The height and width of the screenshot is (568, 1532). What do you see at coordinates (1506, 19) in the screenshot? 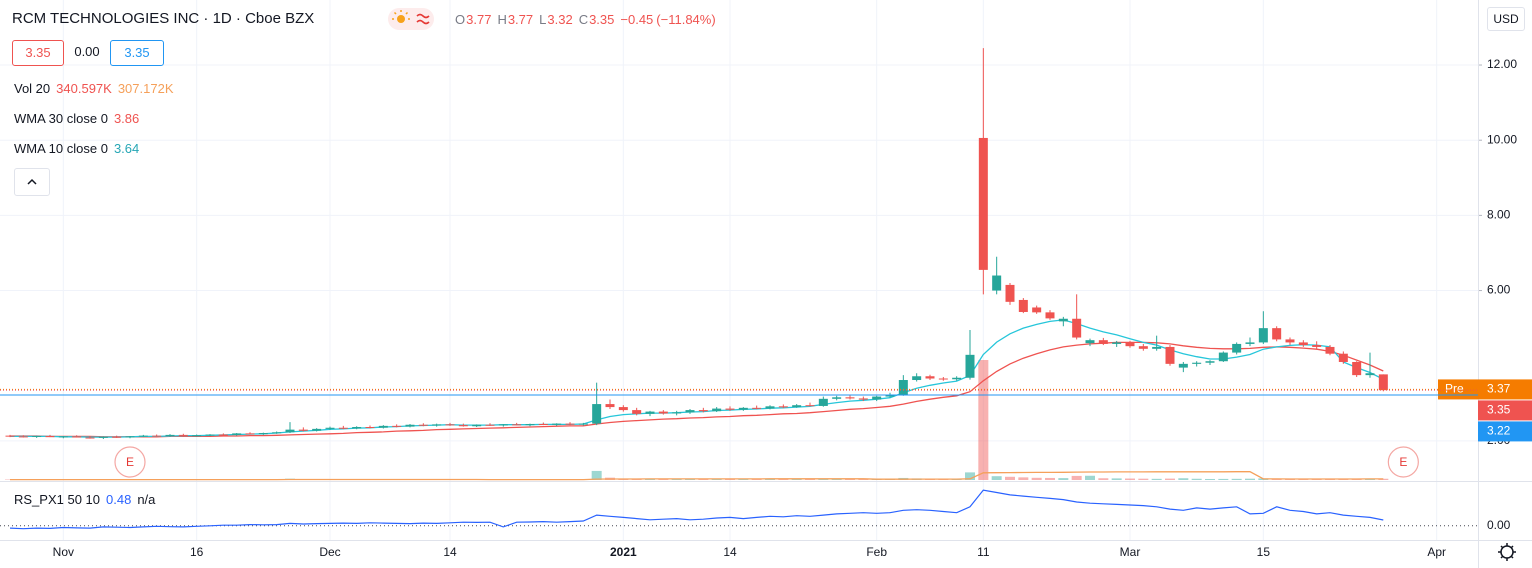
I see `currency-button: USD` at bounding box center [1506, 19].